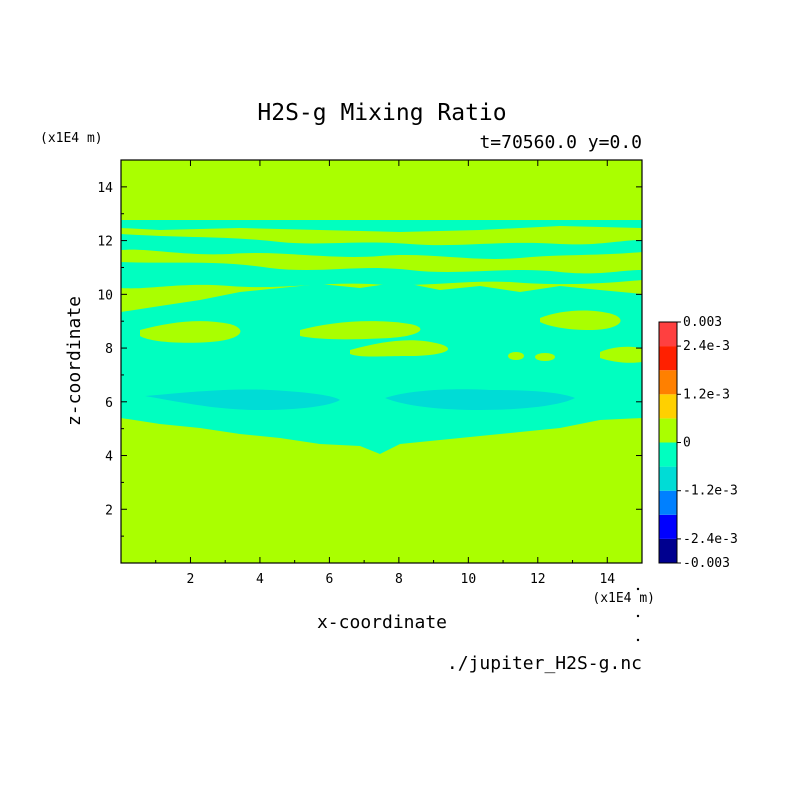 This screenshot has width=804, height=804. What do you see at coordinates (381, 368) in the screenshot?
I see `negative-band-region` at bounding box center [381, 368].